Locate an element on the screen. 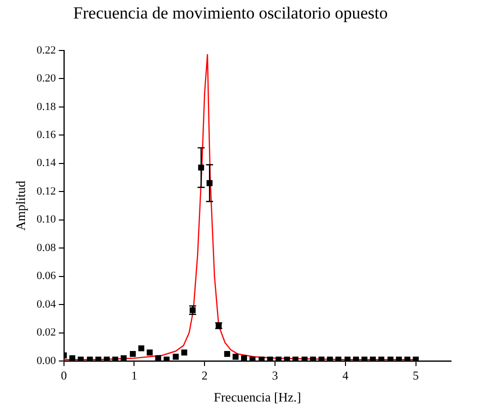 The image size is (491, 414). x-tick-label: 3 is located at coordinates (275, 375).